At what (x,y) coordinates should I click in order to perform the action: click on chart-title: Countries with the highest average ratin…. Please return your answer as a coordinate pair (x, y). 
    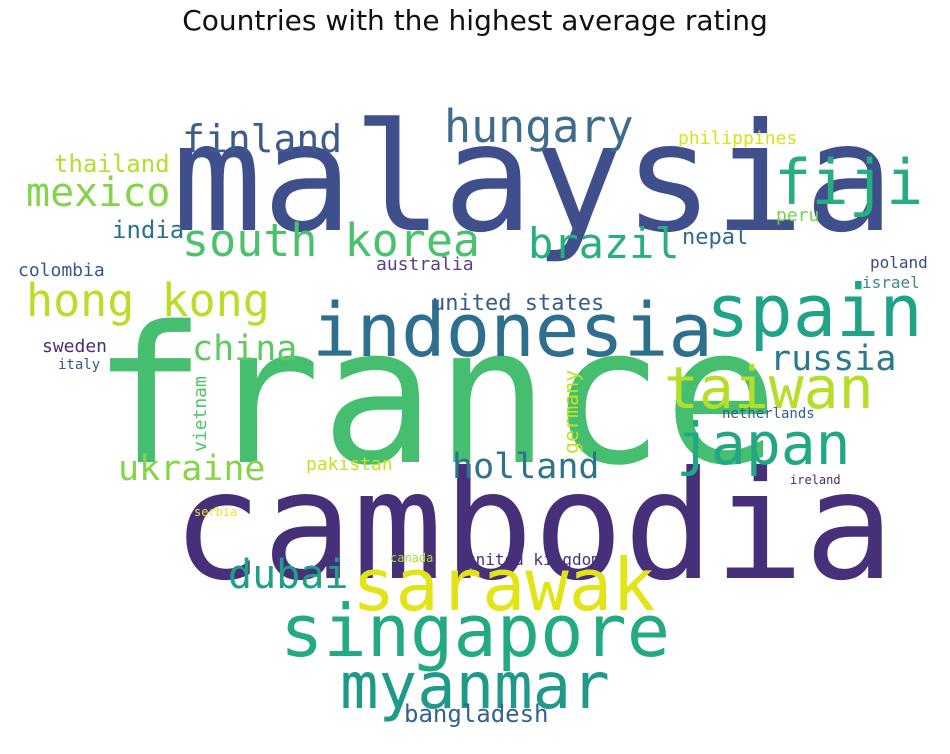
    Looking at the image, I should click on (475, 20).